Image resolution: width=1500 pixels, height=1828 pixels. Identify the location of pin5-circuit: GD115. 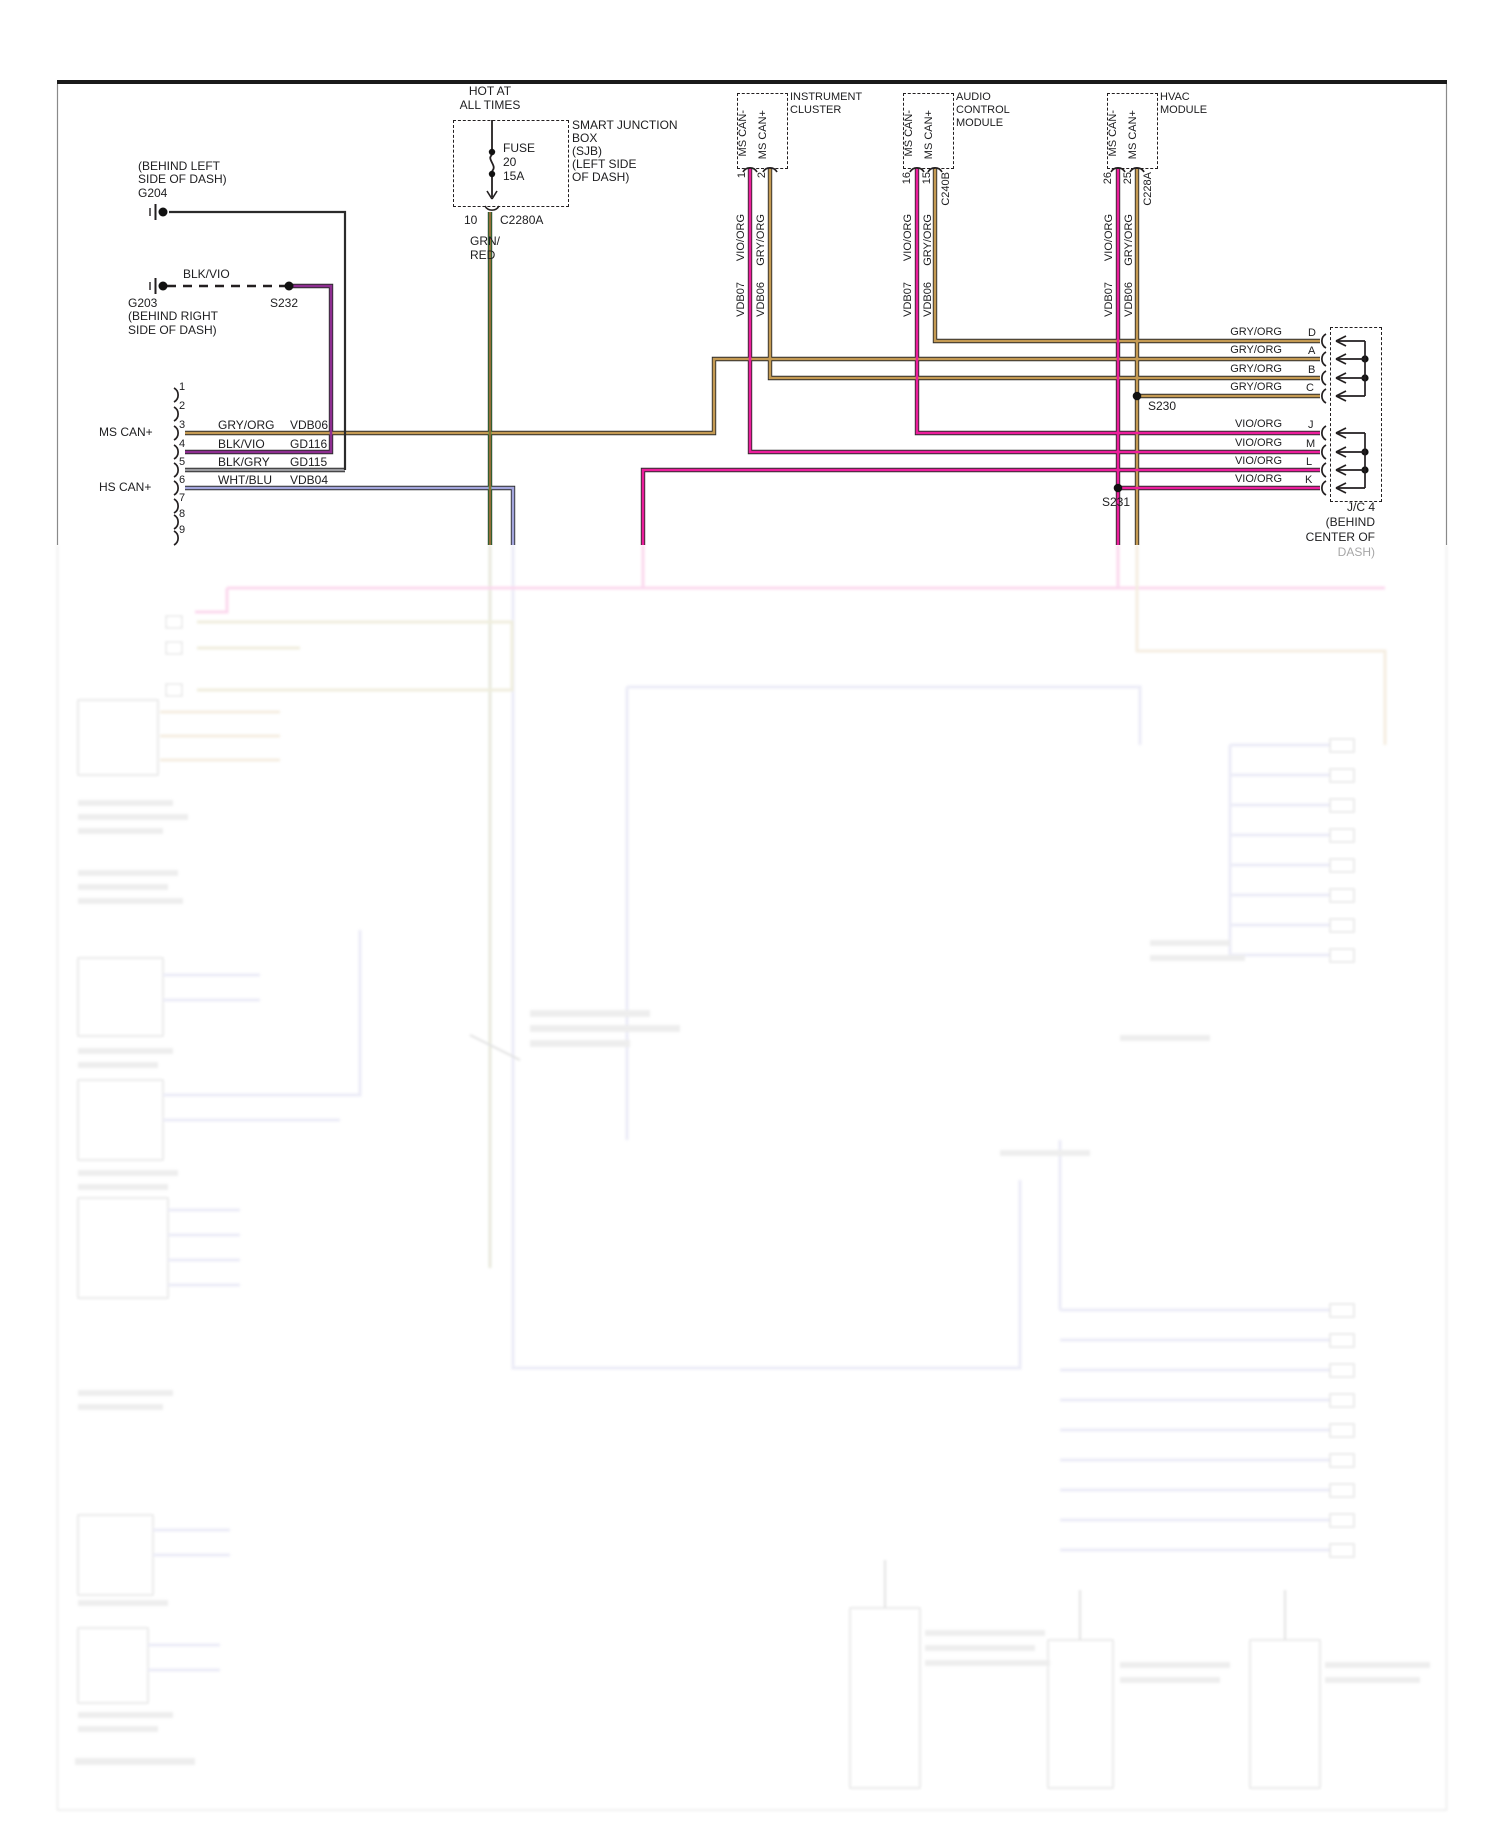
(309, 462).